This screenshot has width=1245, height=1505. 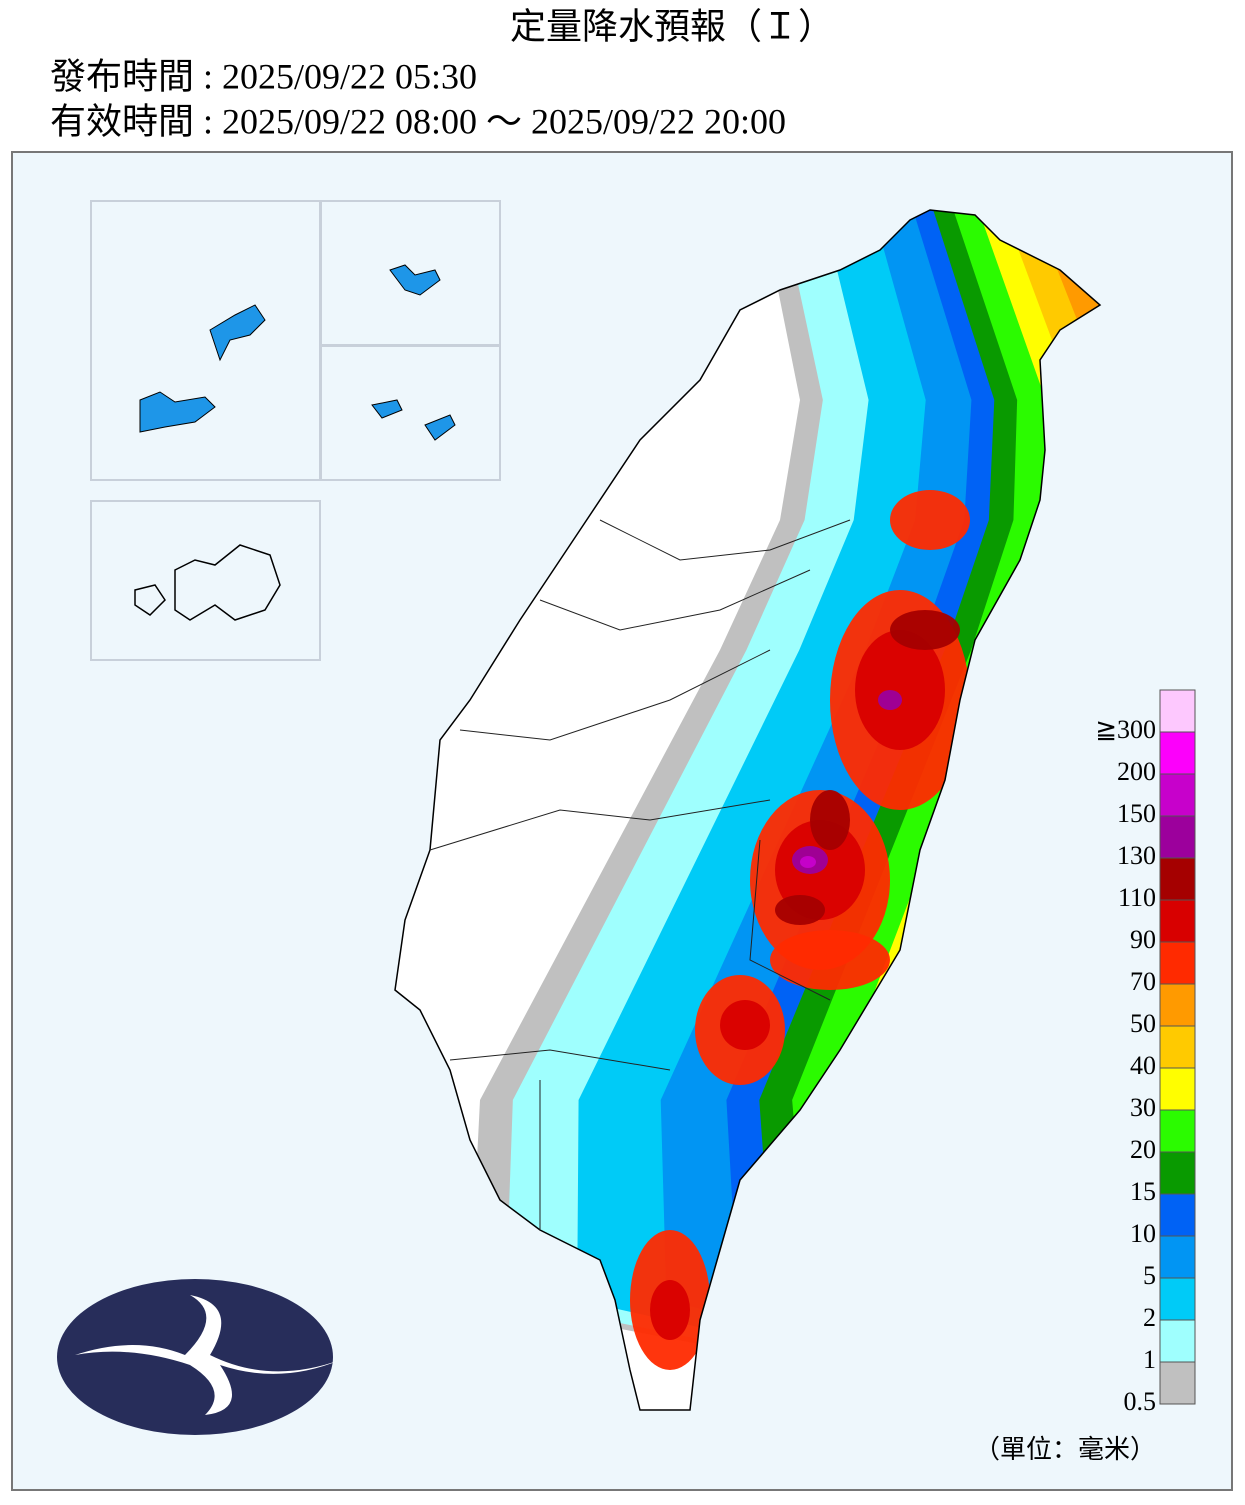 What do you see at coordinates (1143, 1065) in the screenshot?
I see `legend-label: 40` at bounding box center [1143, 1065].